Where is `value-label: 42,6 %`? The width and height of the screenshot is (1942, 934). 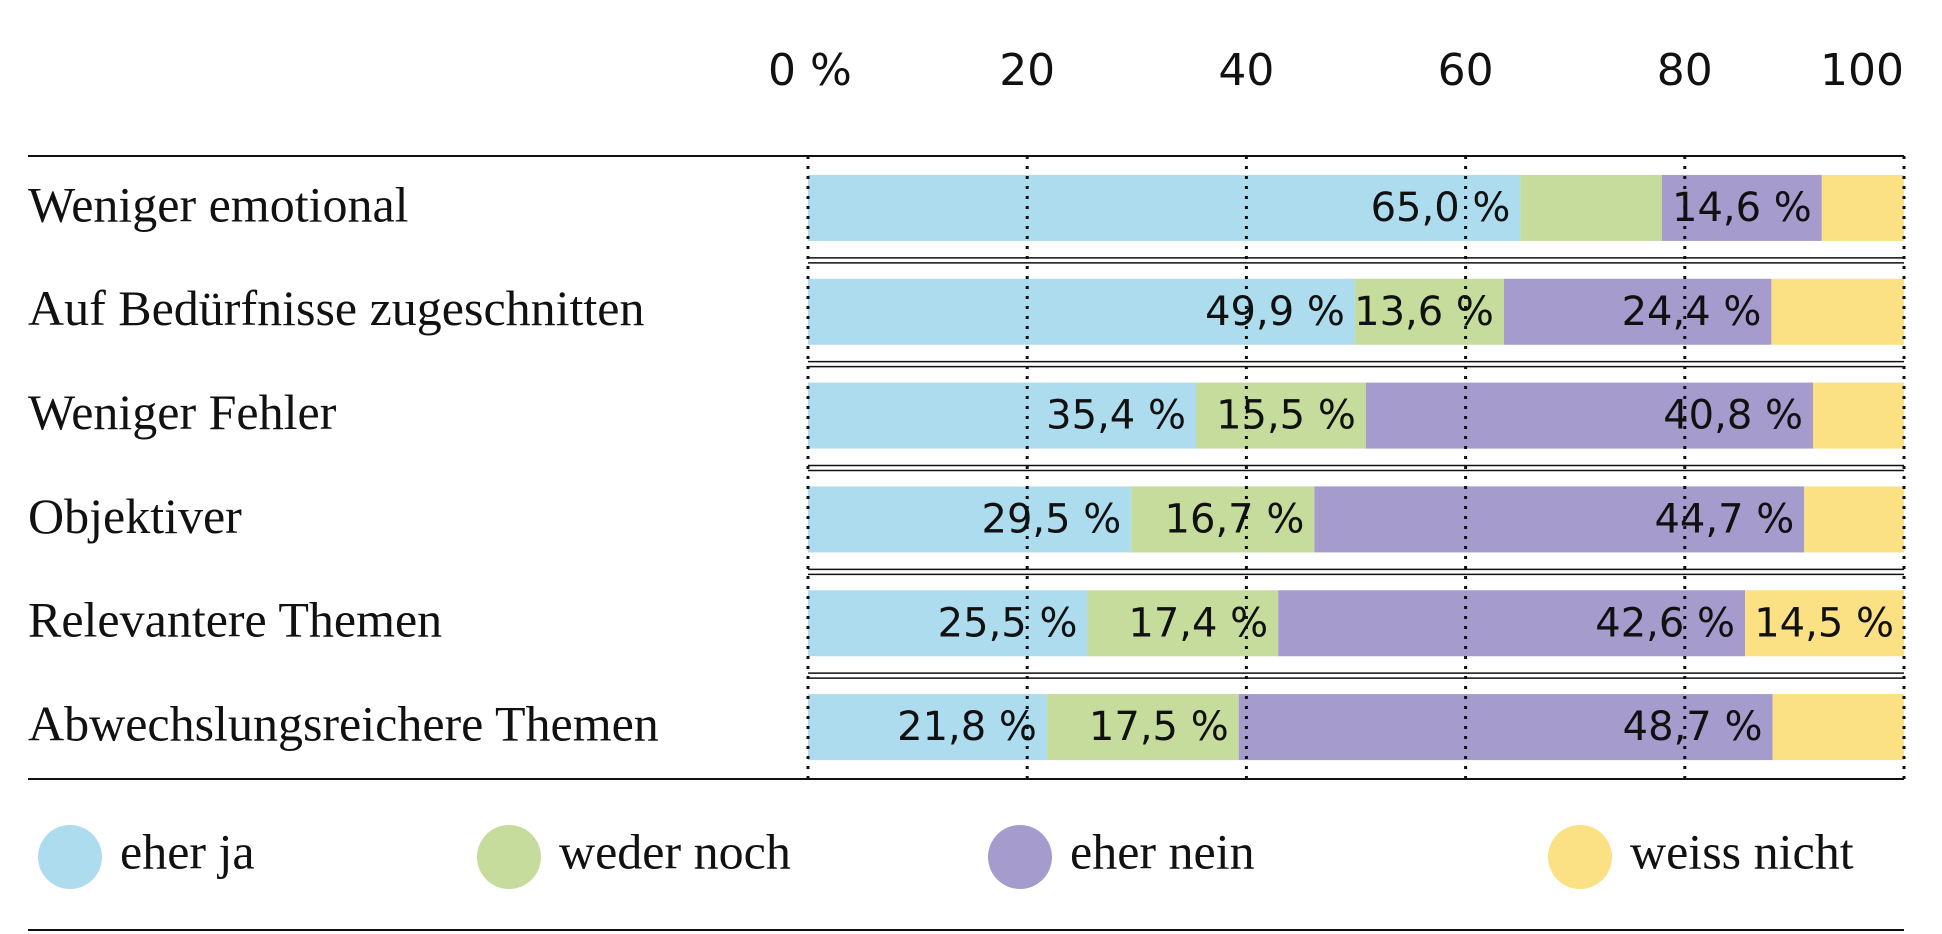
value-label: 42,6 % is located at coordinates (1665, 623).